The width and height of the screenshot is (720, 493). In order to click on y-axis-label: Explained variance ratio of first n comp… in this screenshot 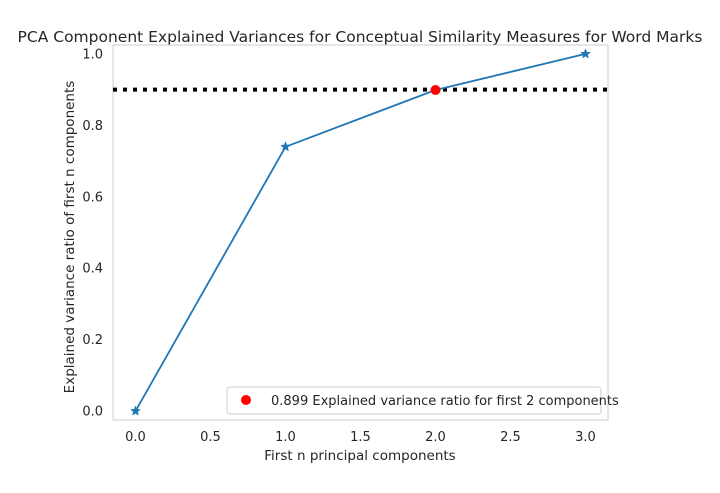, I will do `click(70, 237)`.